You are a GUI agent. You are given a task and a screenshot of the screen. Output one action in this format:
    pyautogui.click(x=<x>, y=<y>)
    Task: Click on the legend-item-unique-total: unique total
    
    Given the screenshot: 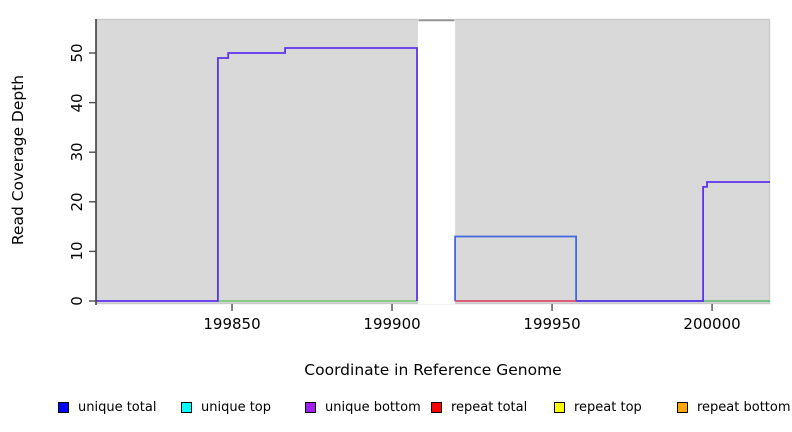 What is the action you would take?
    pyautogui.click(x=107, y=407)
    